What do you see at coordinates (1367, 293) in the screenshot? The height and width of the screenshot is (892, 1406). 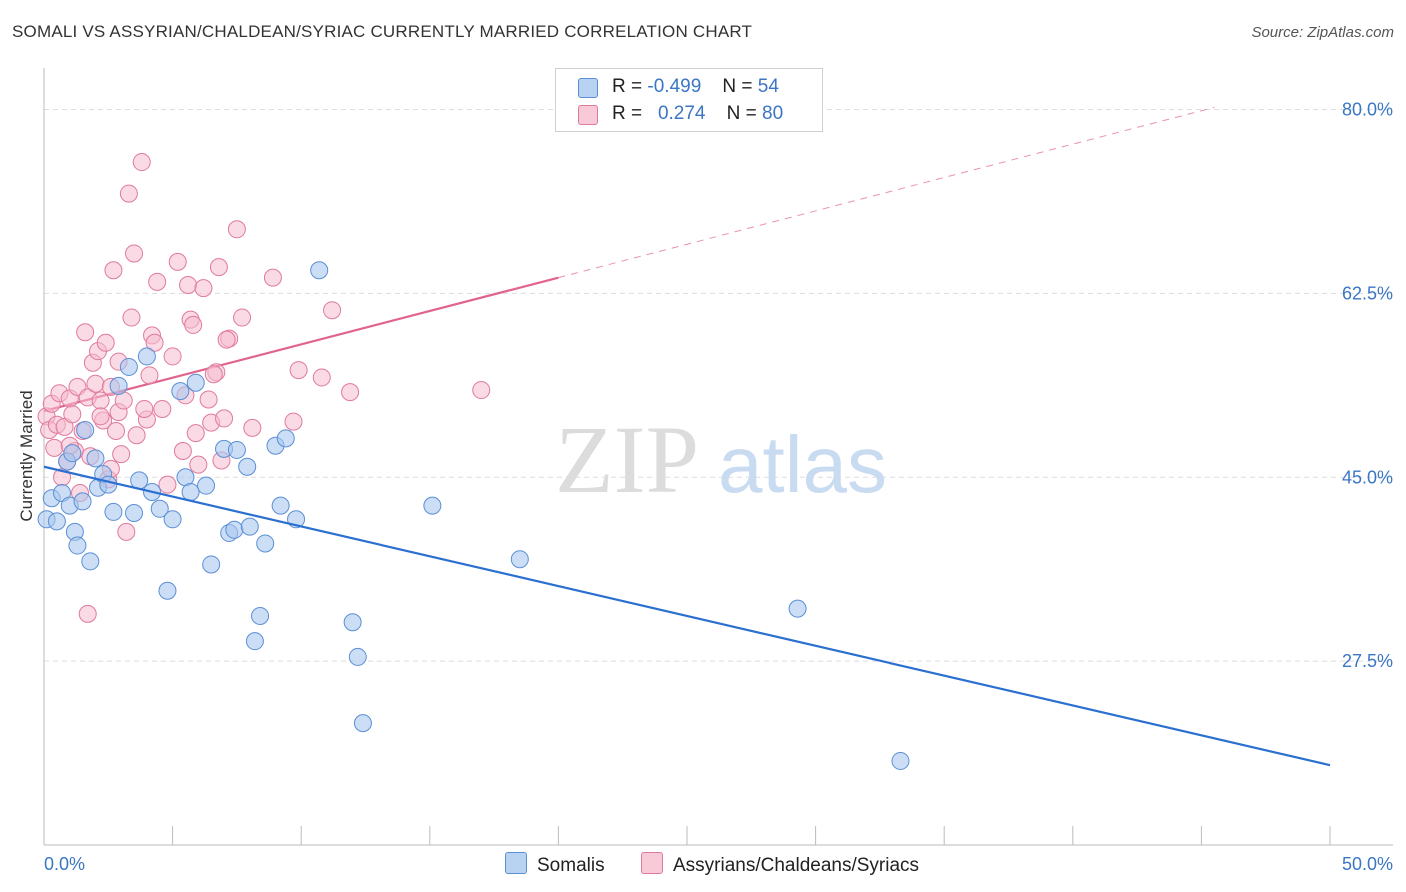 I see `y-tick-label: 62.5%` at bounding box center [1367, 293].